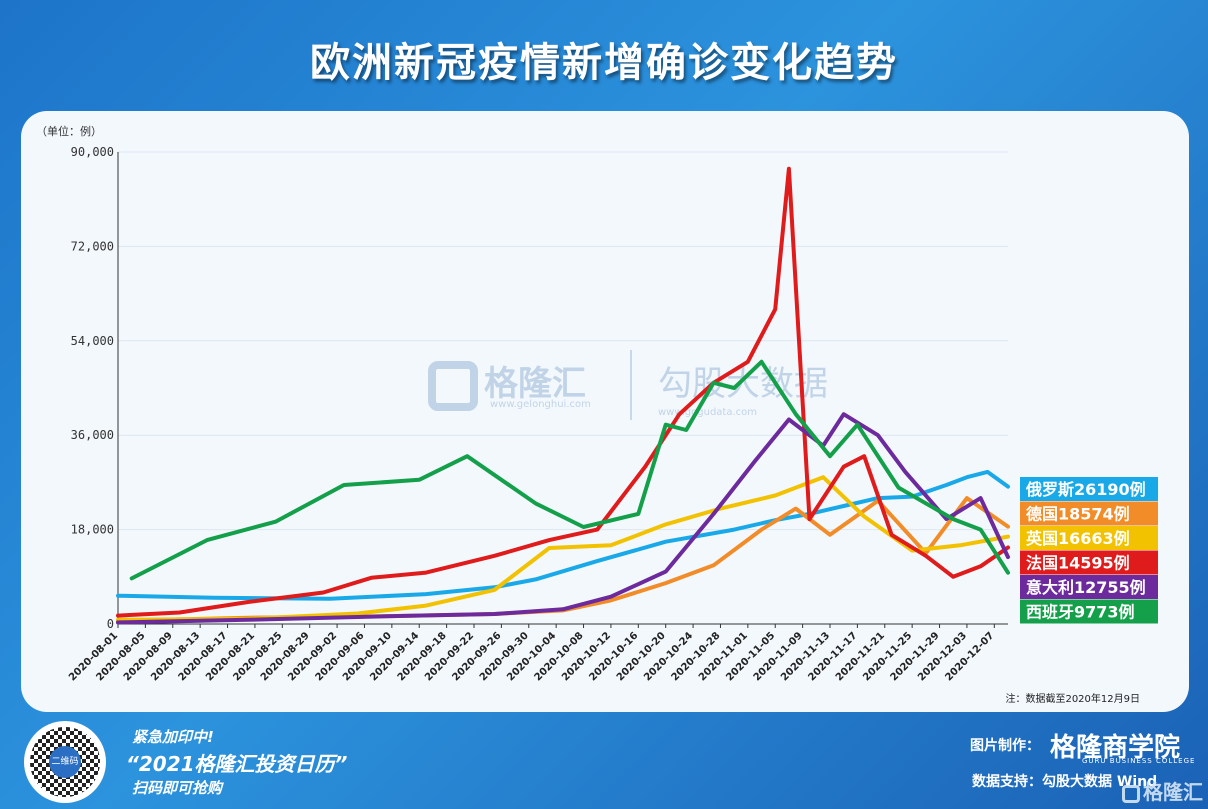  I want to click on legend-label: 德国18574例, so click(1078, 514).